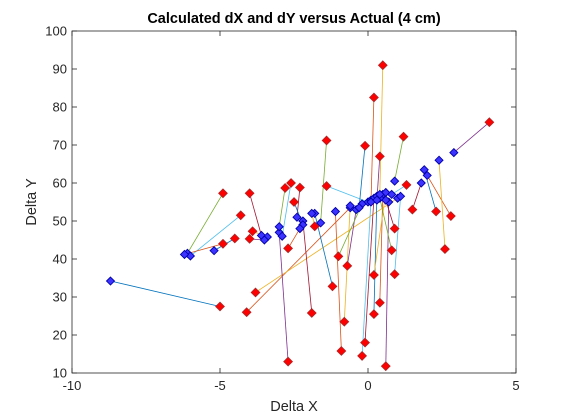  What do you see at coordinates (56, 31) in the screenshot?
I see `y-tick-label: 100` at bounding box center [56, 31].